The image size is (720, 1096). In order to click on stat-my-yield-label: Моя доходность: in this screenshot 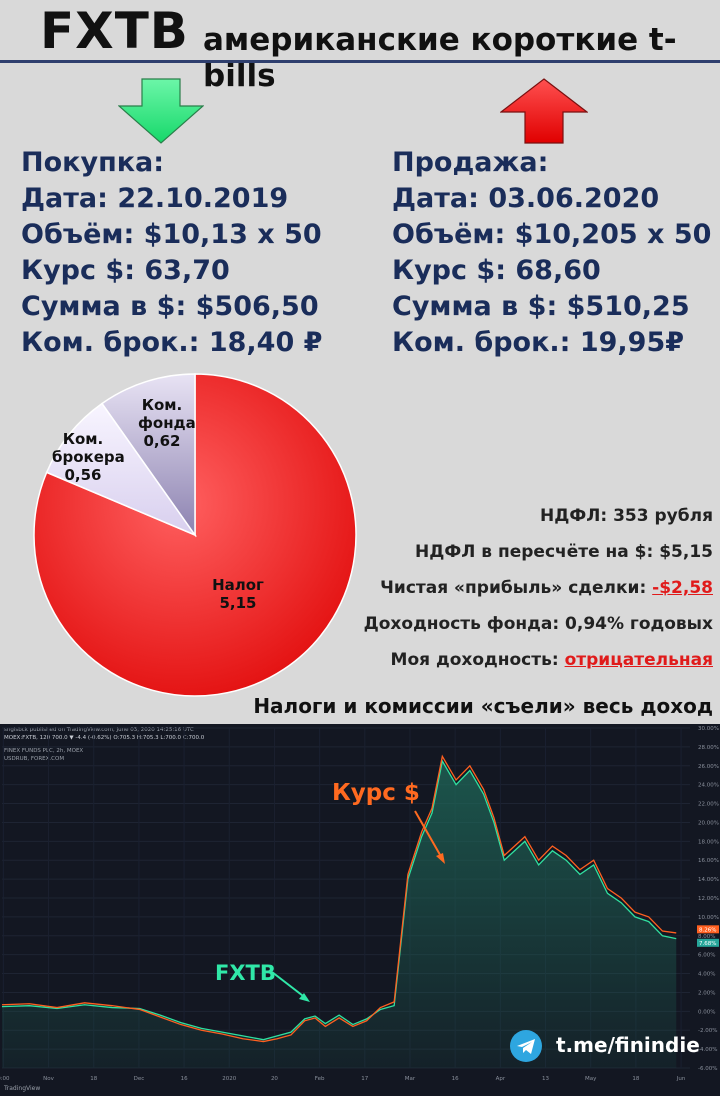, I will do `click(477, 660)`.